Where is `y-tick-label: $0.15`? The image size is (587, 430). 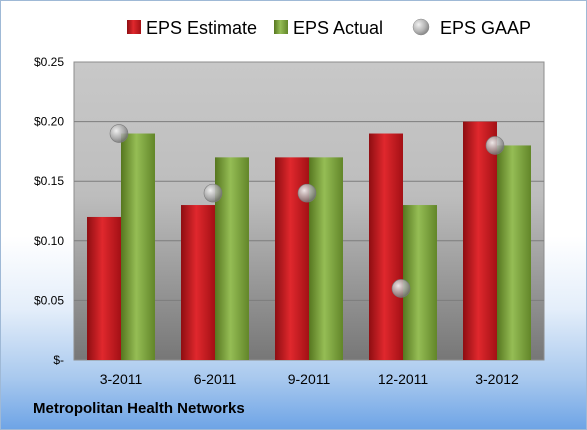
y-tick-label: $0.15 is located at coordinates (49, 181).